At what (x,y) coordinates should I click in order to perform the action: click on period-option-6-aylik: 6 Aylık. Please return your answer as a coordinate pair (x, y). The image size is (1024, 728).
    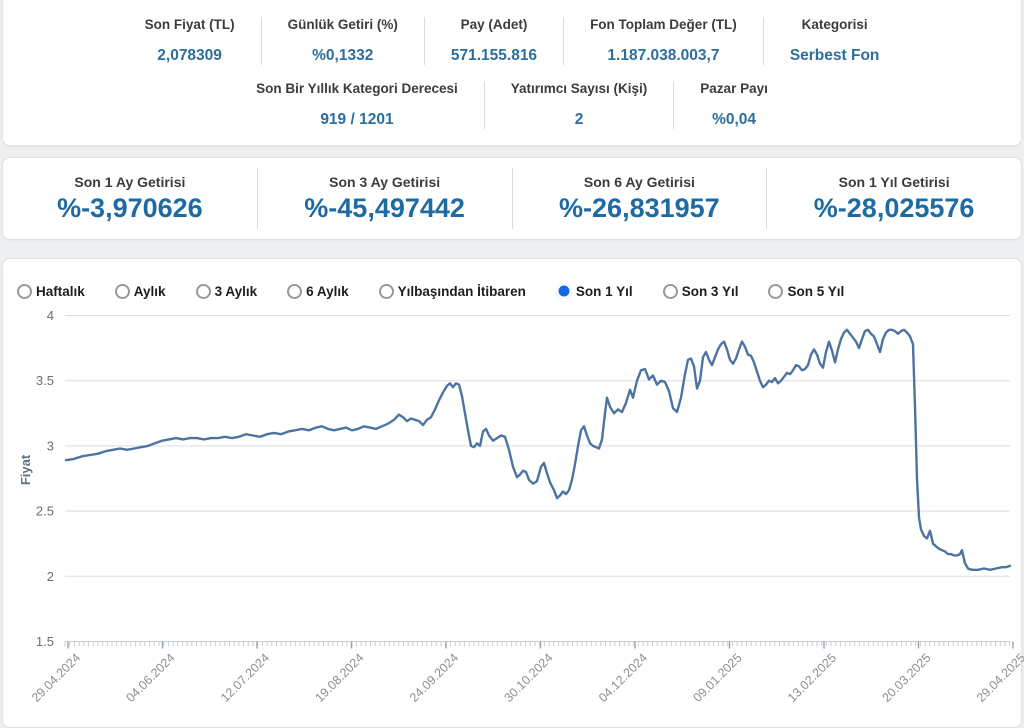
    Looking at the image, I should click on (318, 291).